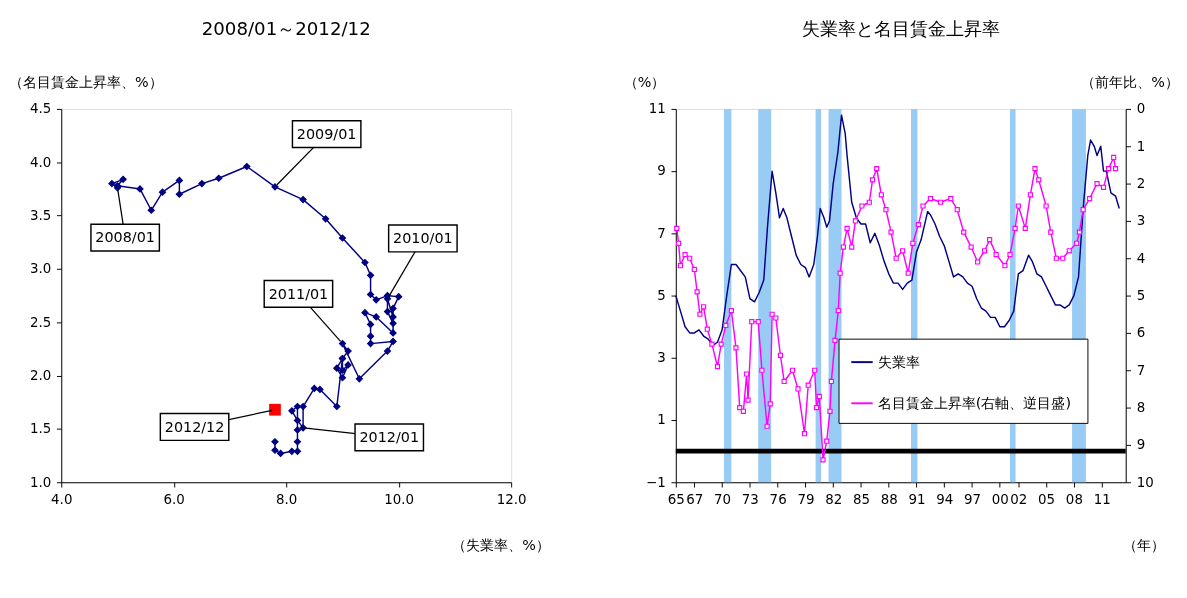 Image resolution: width=1187 pixels, height=598 pixels. I want to click on y2-tick-label: 2, so click(1141, 183).